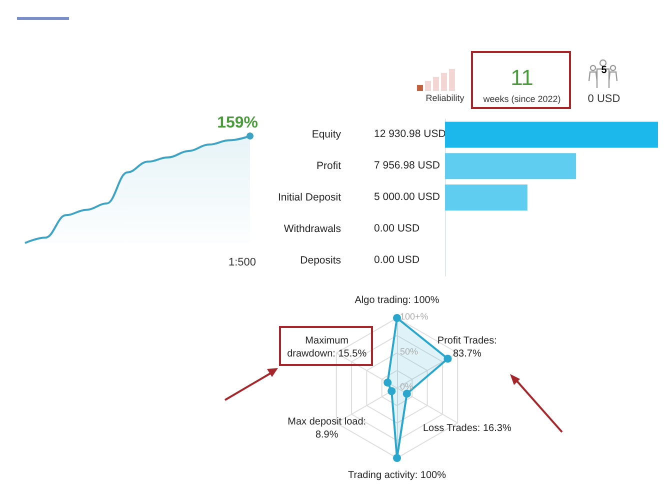  Describe the element at coordinates (312, 228) in the screenshot. I see `y-tick-label: Withdrawals` at that location.